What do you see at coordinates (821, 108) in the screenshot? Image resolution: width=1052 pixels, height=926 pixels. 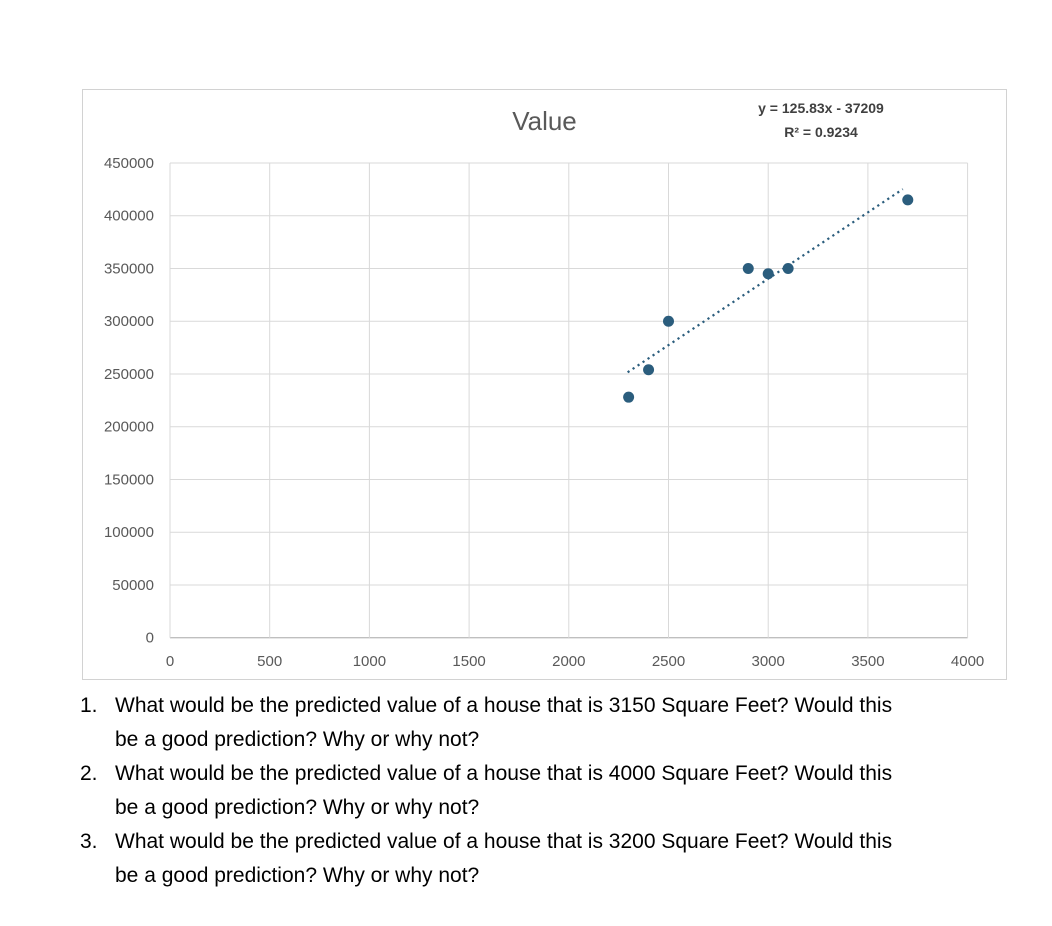 I see `trendline-equation: y = 125.83x - 37209` at bounding box center [821, 108].